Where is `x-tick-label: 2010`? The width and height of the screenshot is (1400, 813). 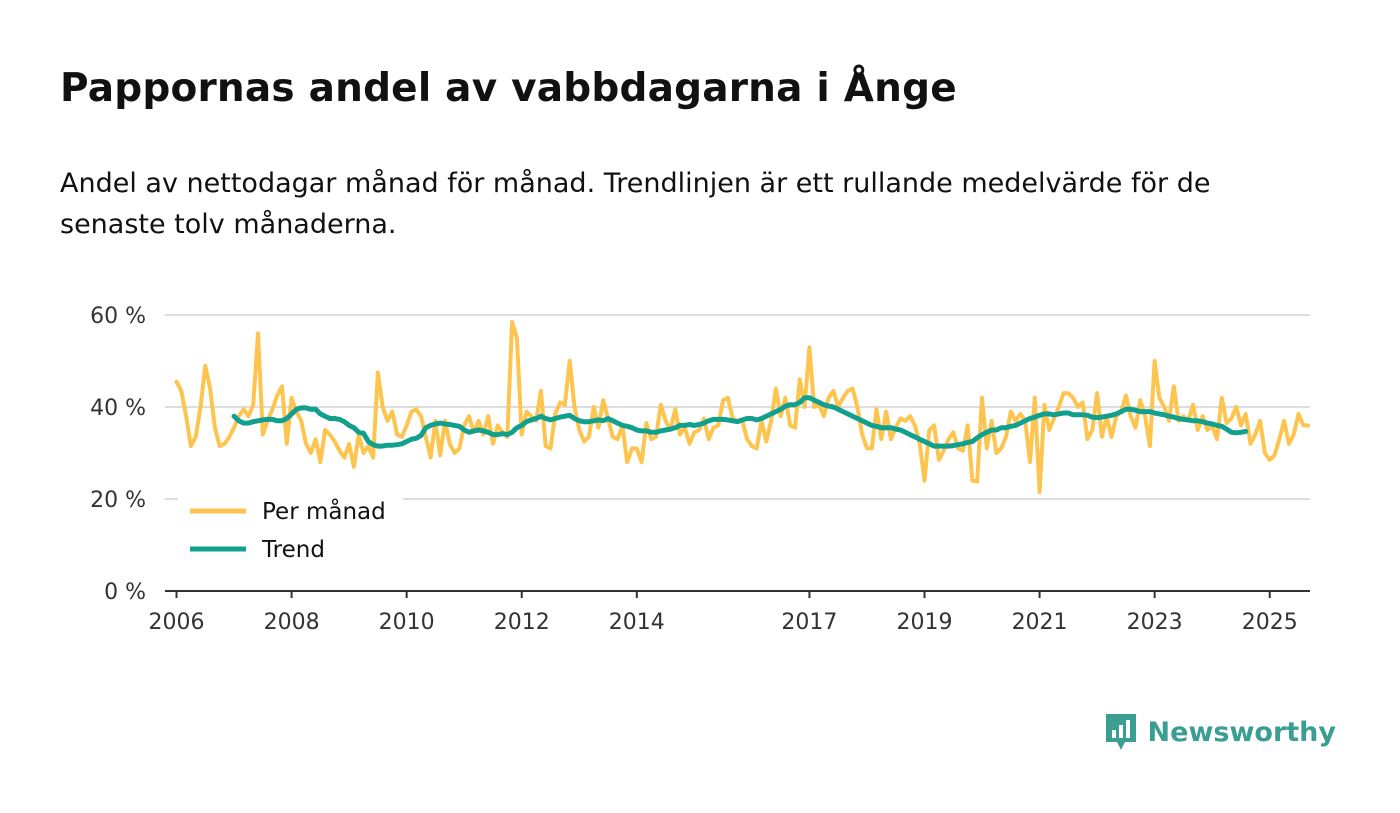
x-tick-label: 2010 is located at coordinates (407, 622).